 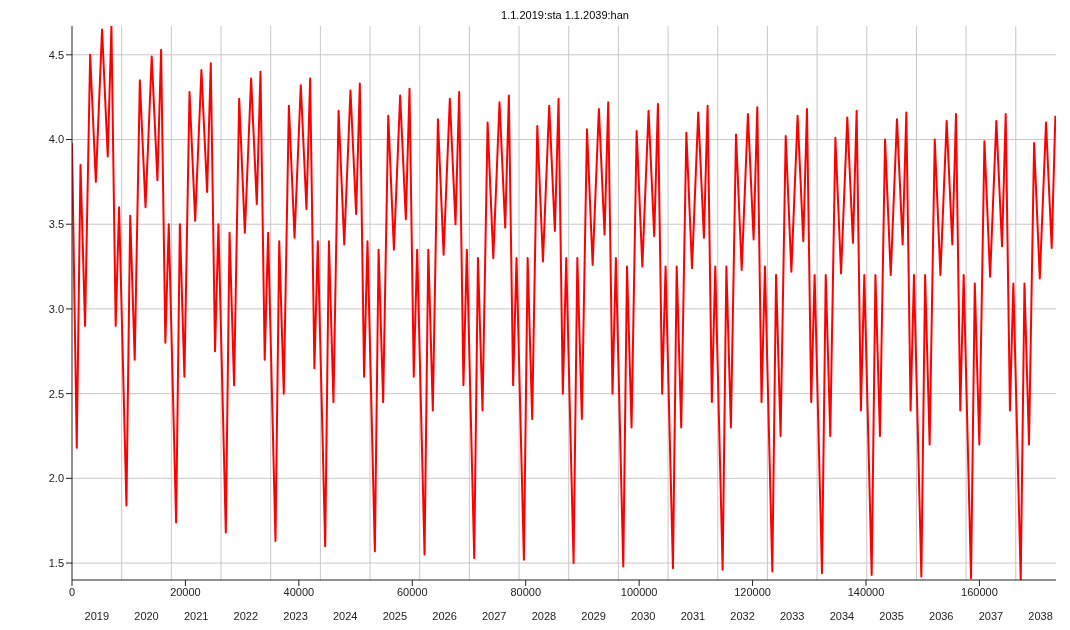 I want to click on y-tick-label: 3.0, so click(x=56, y=308).